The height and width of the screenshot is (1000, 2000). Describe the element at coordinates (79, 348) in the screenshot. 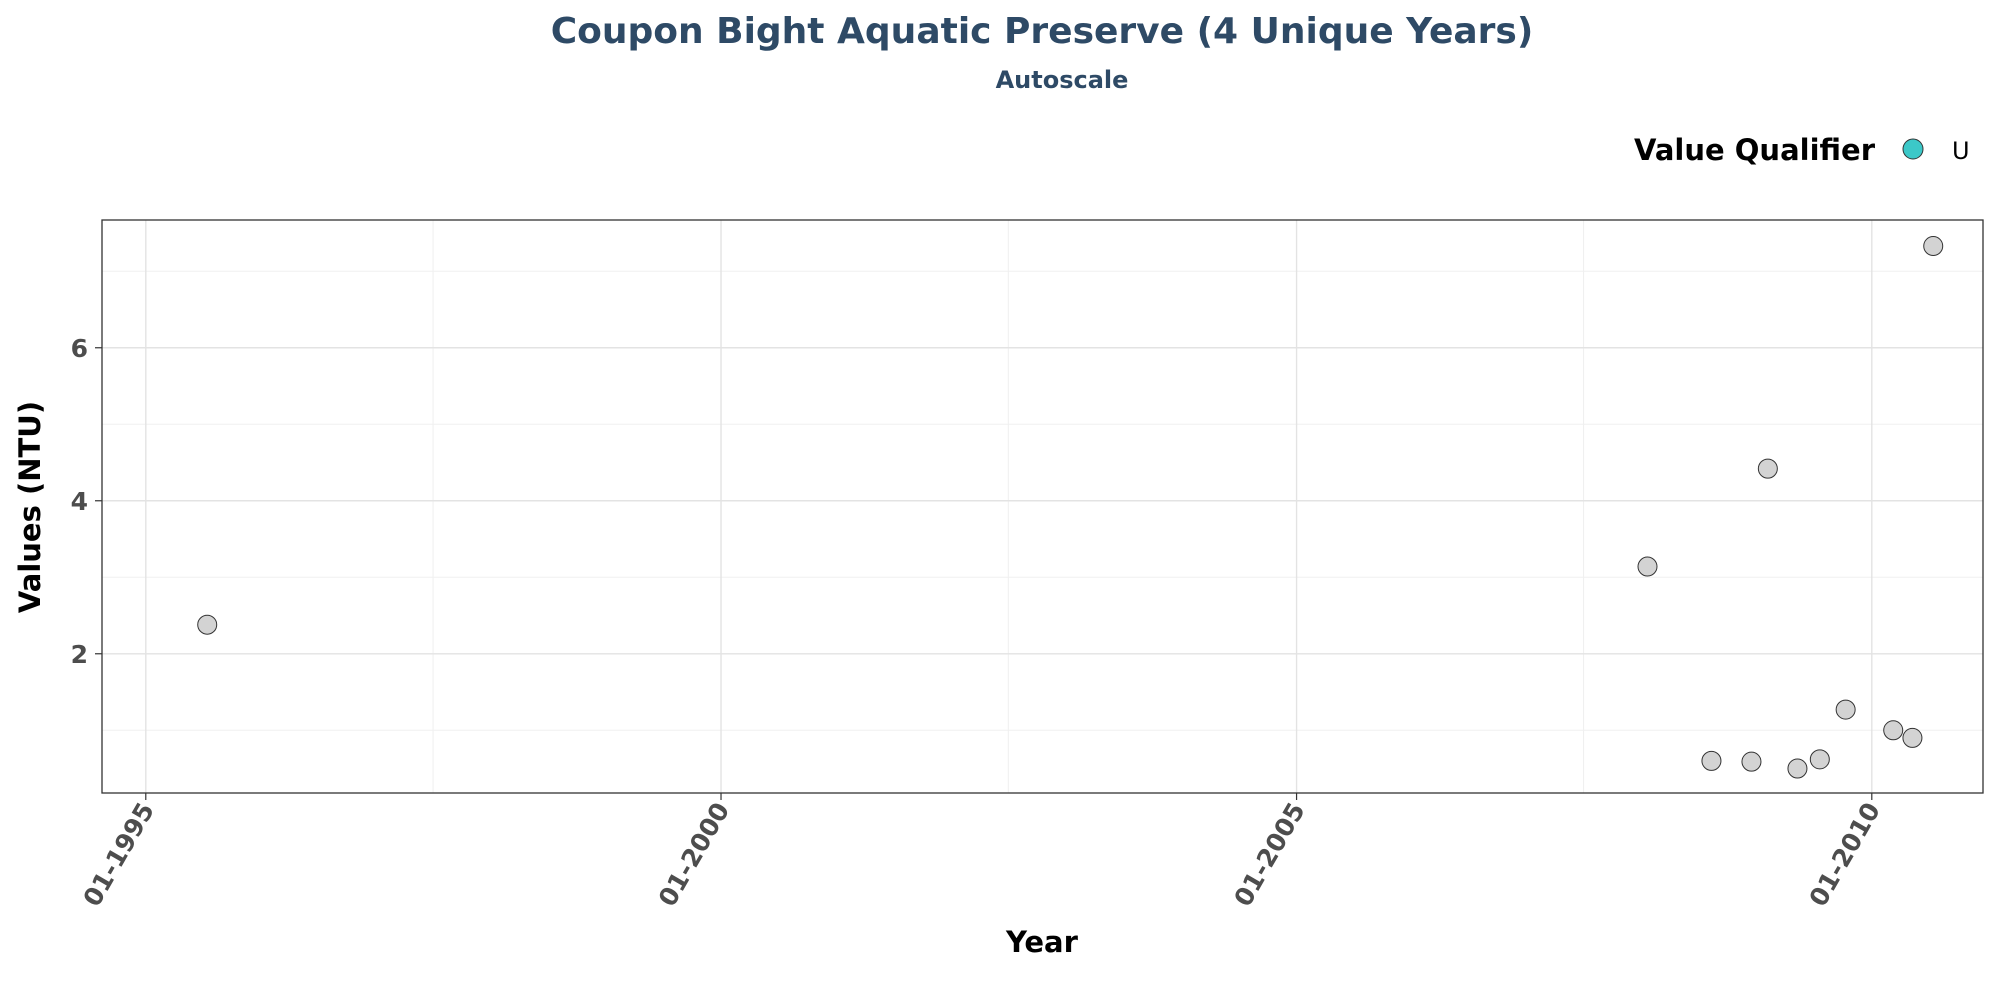

I see `y-tick-label: 6` at that location.